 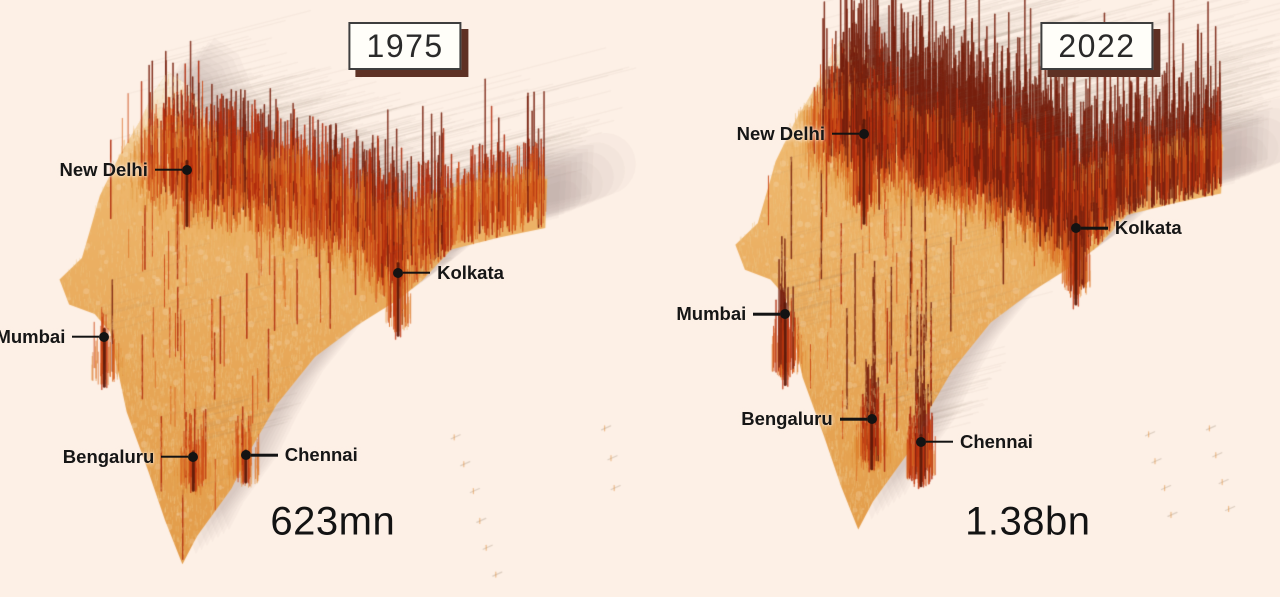 What do you see at coordinates (1028, 521) in the screenshot?
I see `population-total: 1.38bn` at bounding box center [1028, 521].